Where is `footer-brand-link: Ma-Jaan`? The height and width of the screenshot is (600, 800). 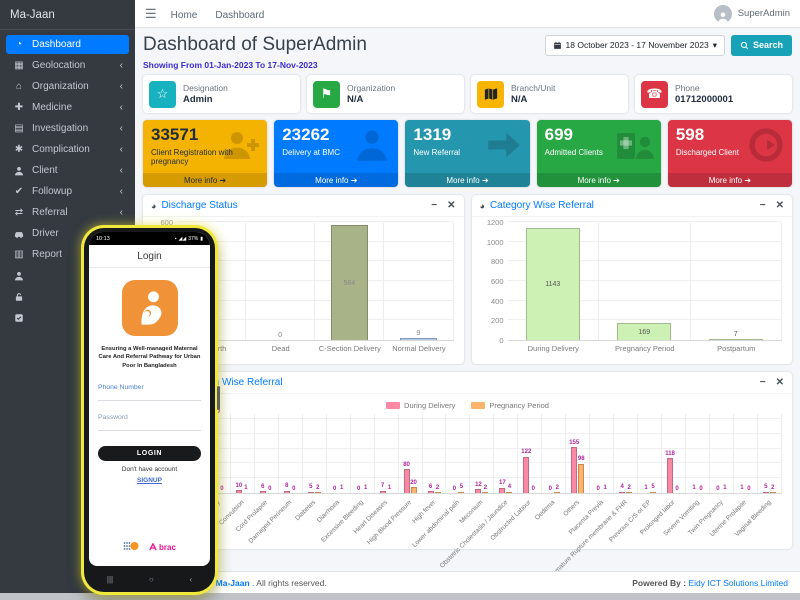
footer-brand-link: Ma-Jaan is located at coordinates (232, 582).